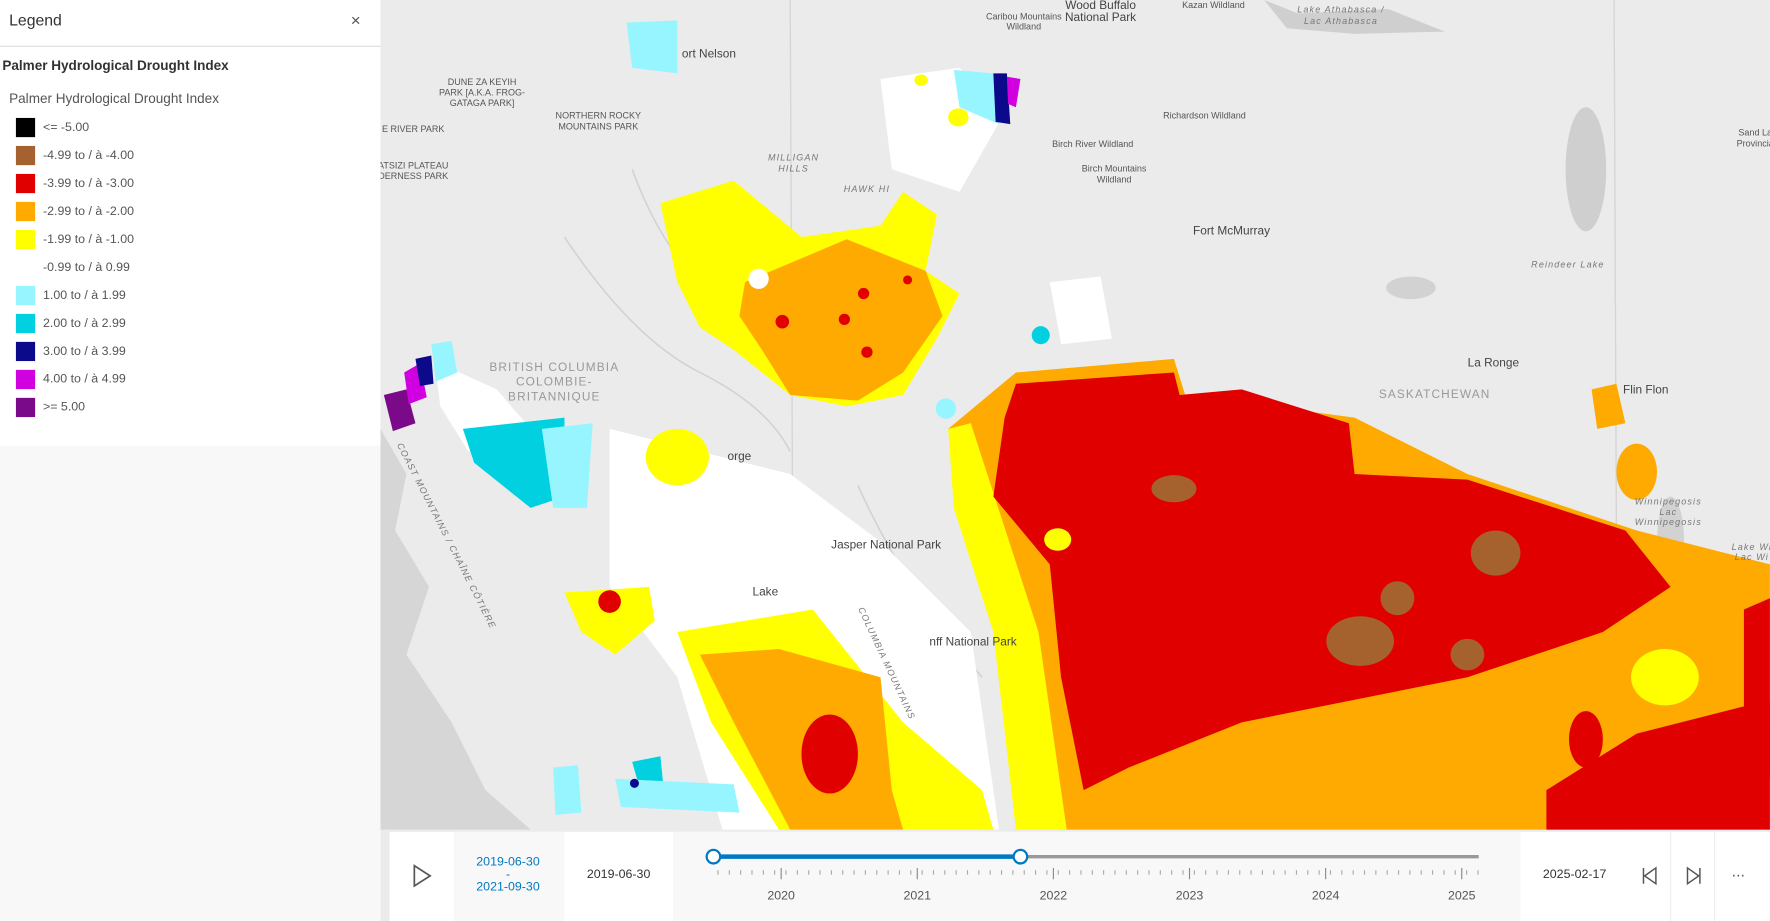 Image resolution: width=1770 pixels, height=921 pixels. What do you see at coordinates (972, 641) in the screenshot?
I see `map-label: nff National Park` at bounding box center [972, 641].